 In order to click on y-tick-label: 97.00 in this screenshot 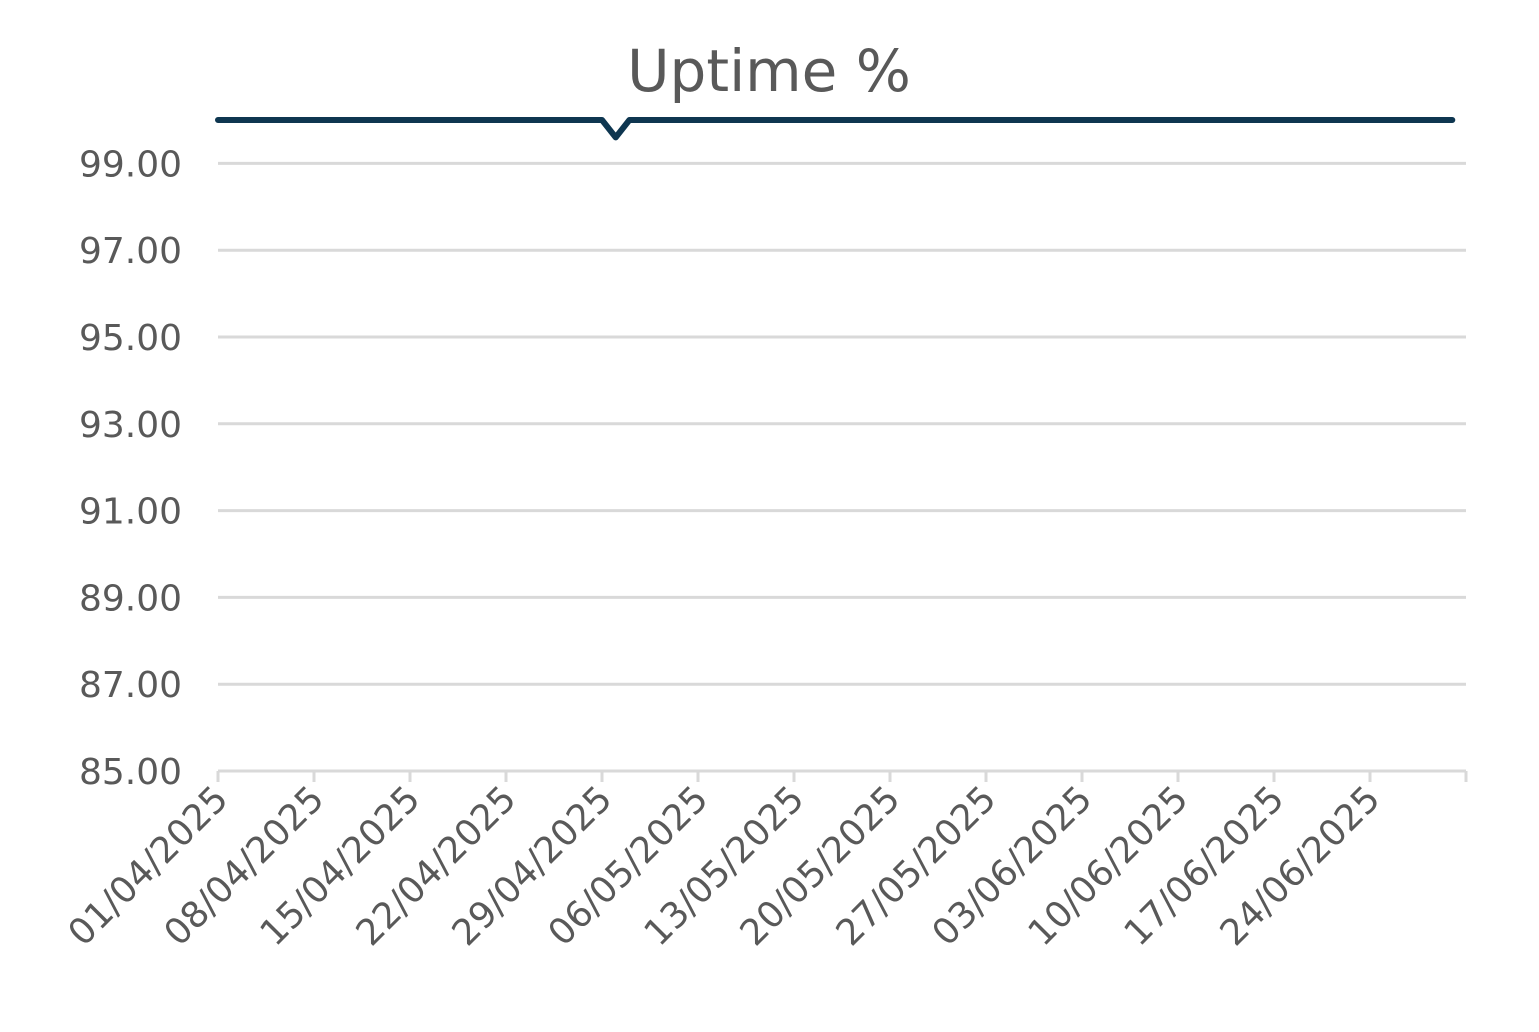, I will do `click(130, 251)`.